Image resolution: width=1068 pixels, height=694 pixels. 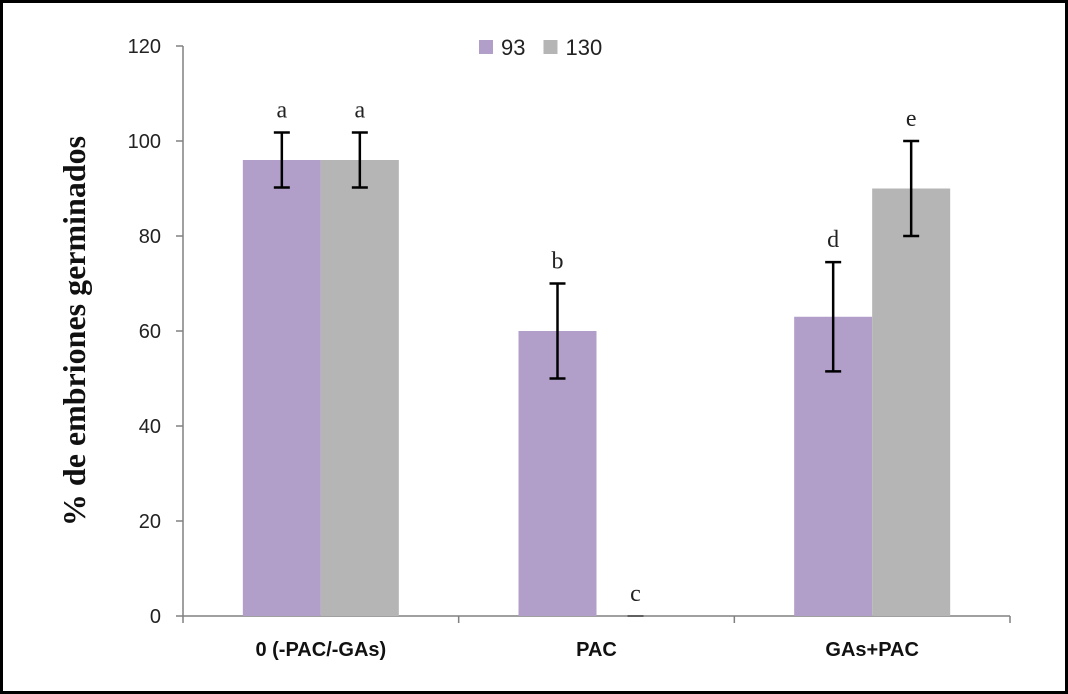 What do you see at coordinates (144, 142) in the screenshot?
I see `y-tick-label: 100` at bounding box center [144, 142].